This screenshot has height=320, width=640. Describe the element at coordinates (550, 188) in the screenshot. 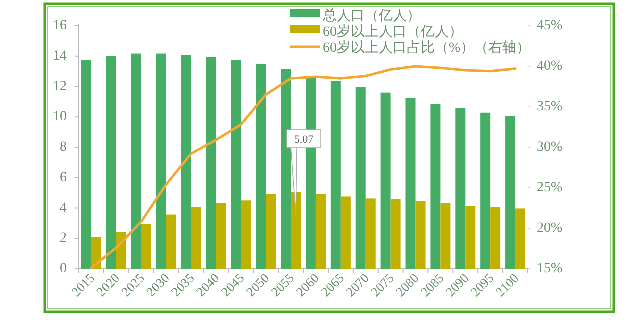

I see `y2-tick-label: 25%` at that location.